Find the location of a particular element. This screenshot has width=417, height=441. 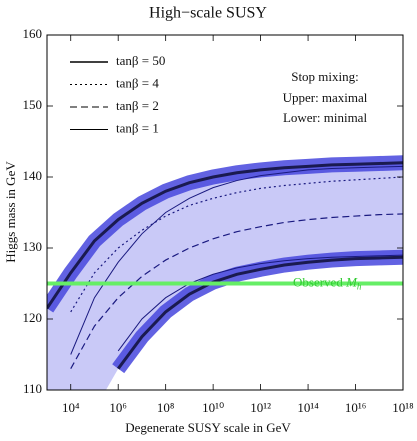

y-tick-label: 160 is located at coordinates (33, 33).